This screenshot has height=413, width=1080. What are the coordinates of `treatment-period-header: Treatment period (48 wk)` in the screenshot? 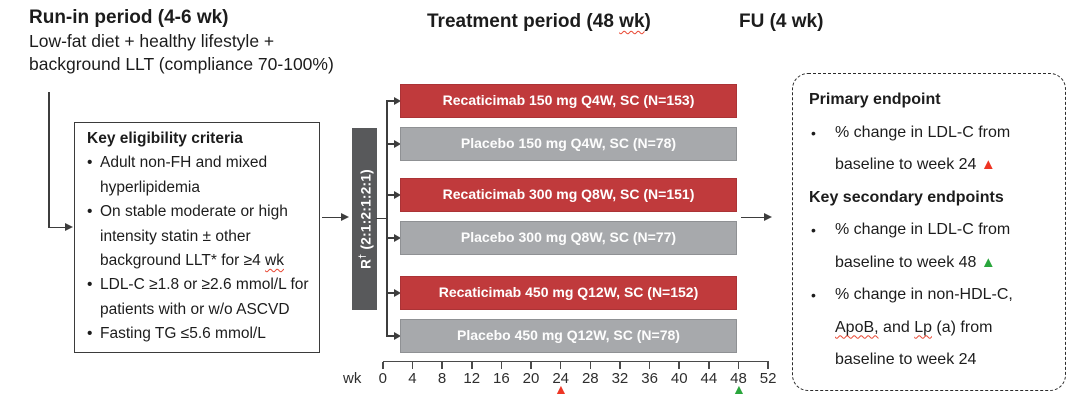 It's located at (539, 22).